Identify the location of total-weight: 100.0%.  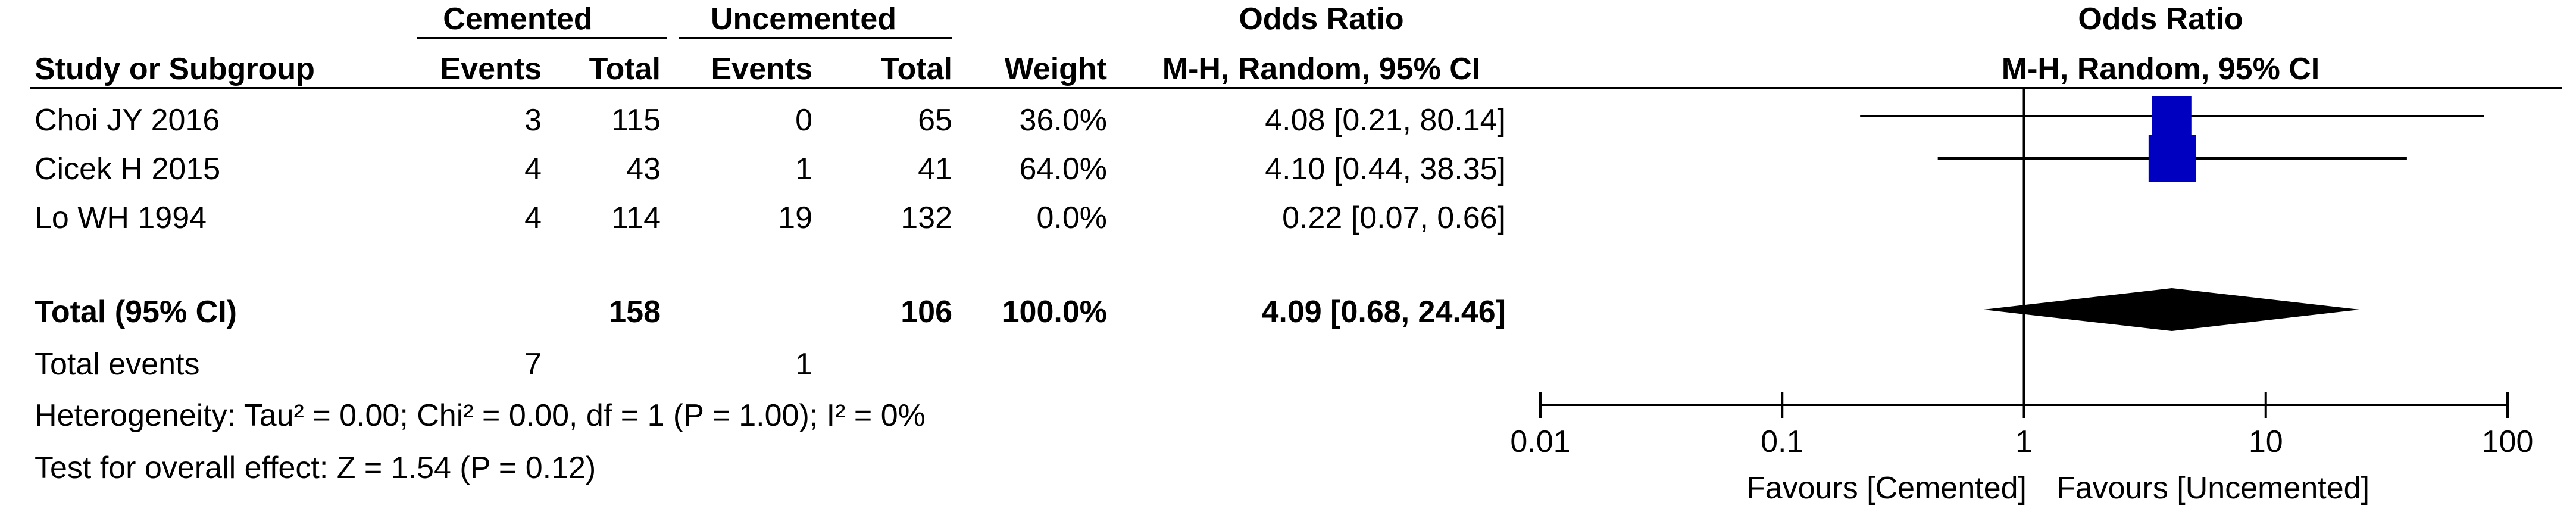
(1054, 312).